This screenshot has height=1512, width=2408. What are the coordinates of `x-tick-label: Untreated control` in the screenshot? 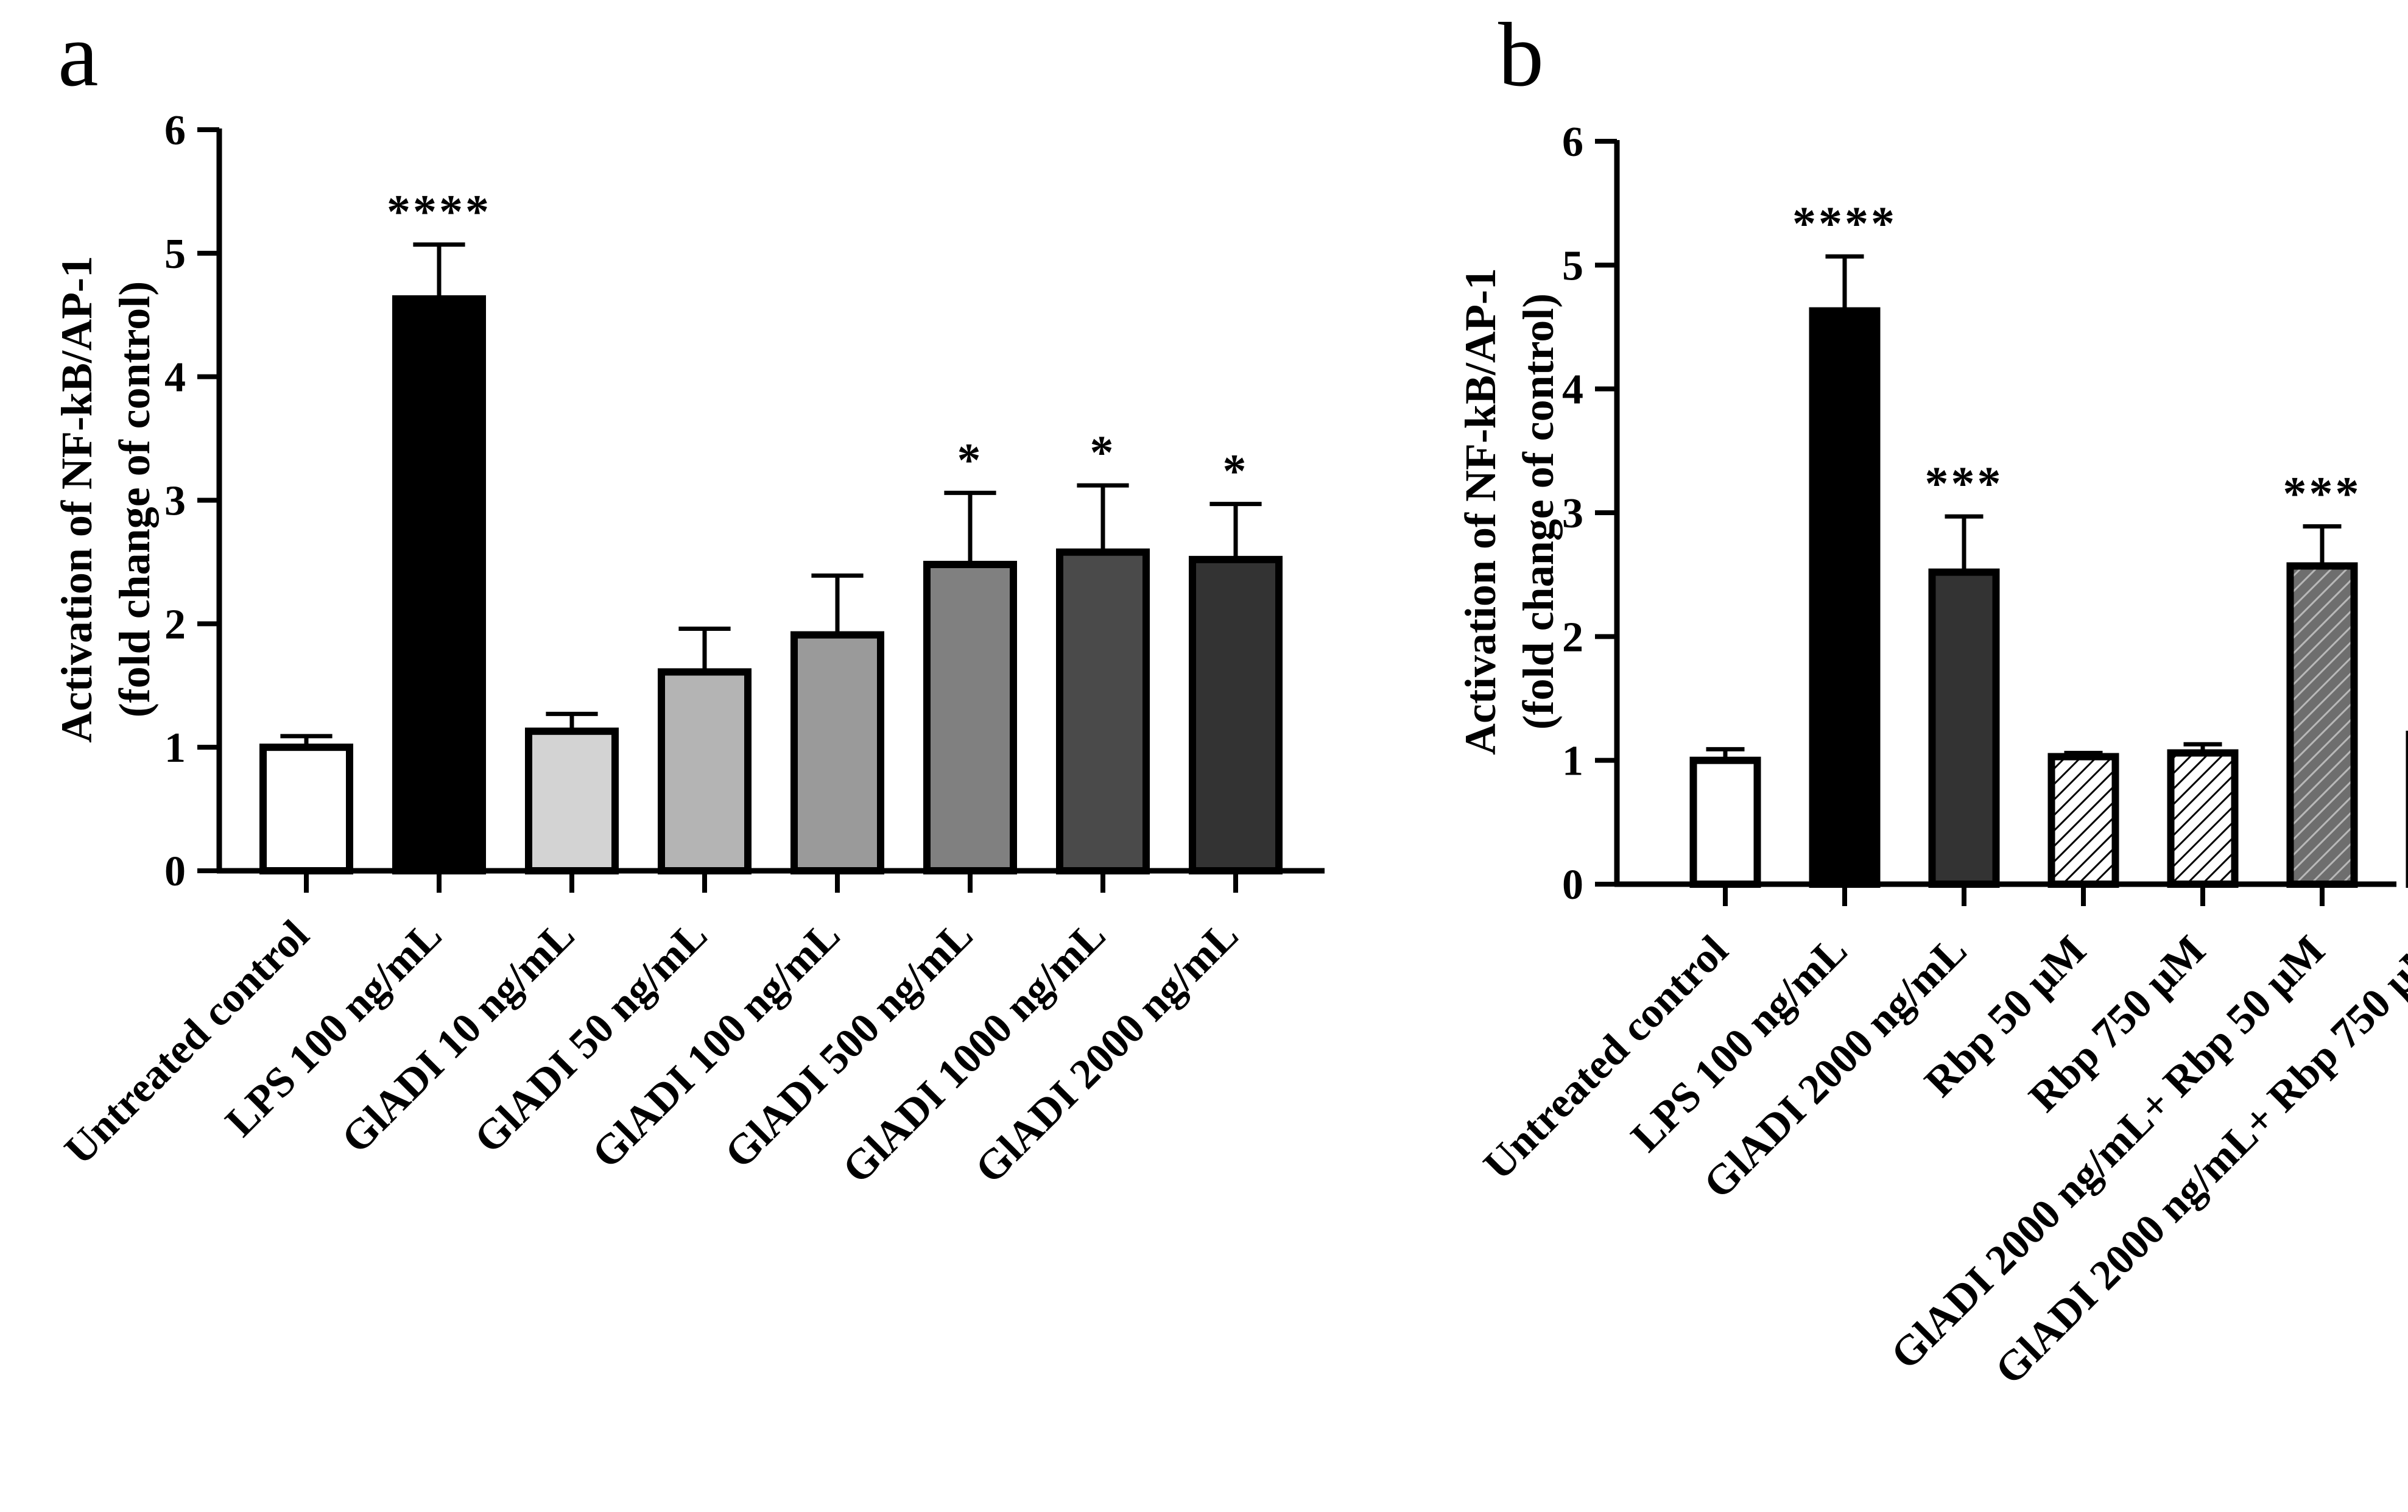 It's located at (187, 1043).